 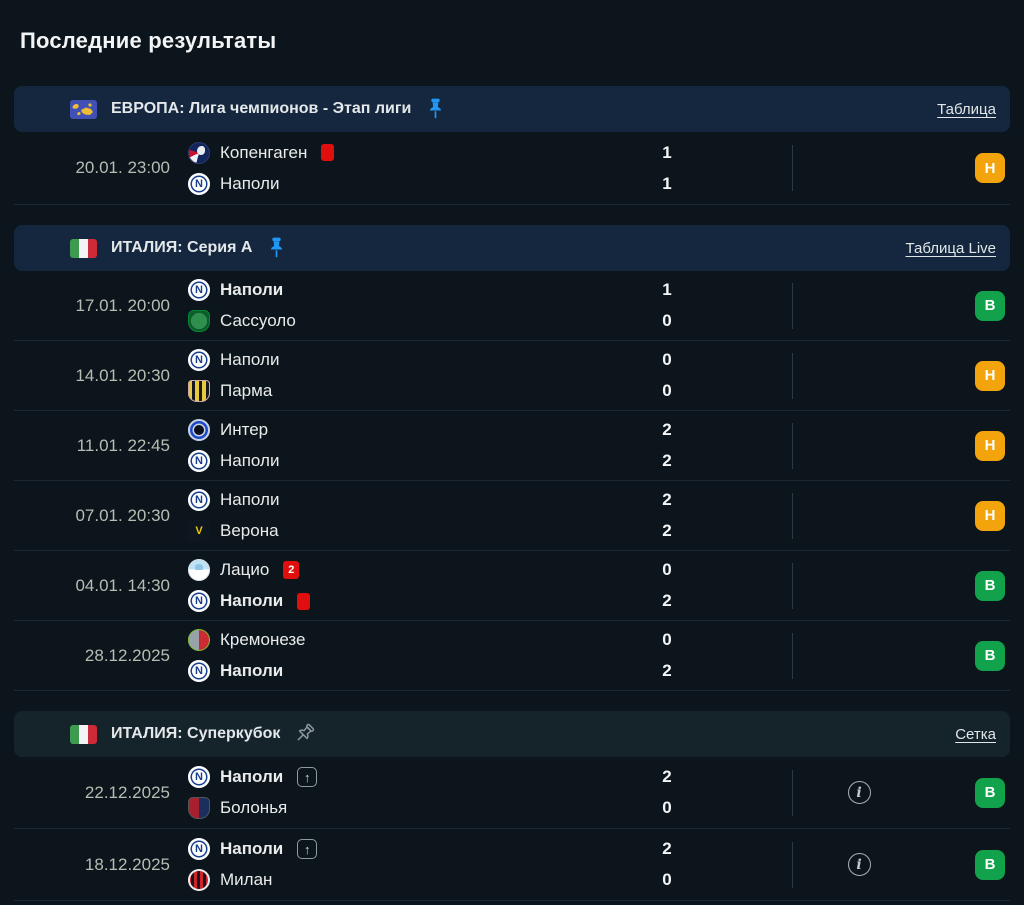 I want to click on sassuolo-logo, so click(x=199, y=321).